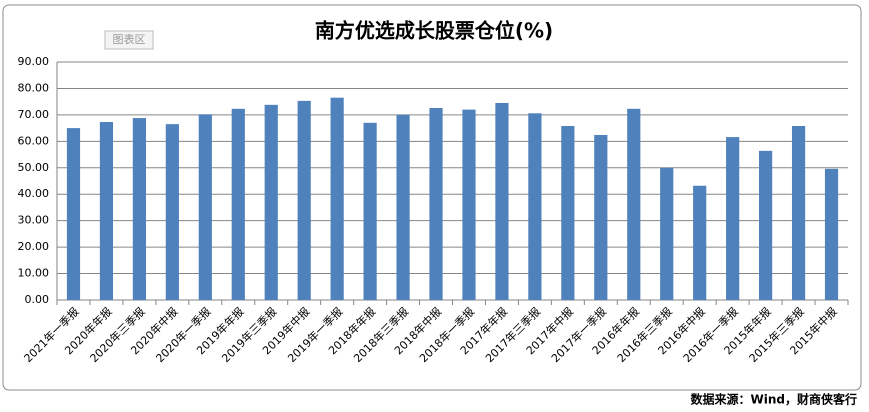 This screenshot has width=869, height=412. Describe the element at coordinates (34, 114) in the screenshot. I see `y-tick-label: 70.00` at that location.